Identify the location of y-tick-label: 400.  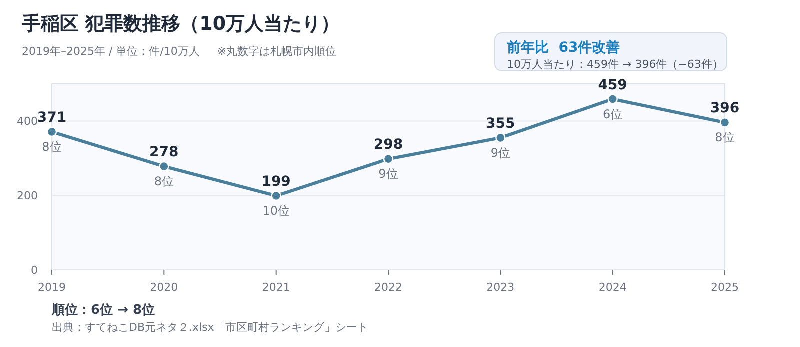
(27, 121).